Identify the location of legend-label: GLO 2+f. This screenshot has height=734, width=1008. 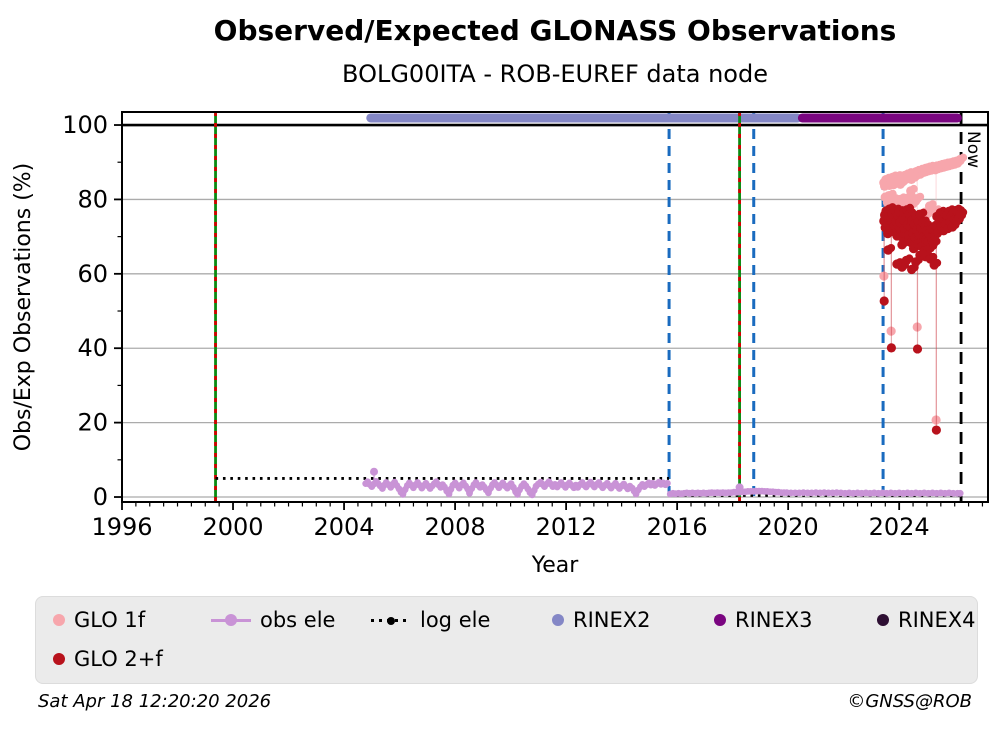
(118, 659).